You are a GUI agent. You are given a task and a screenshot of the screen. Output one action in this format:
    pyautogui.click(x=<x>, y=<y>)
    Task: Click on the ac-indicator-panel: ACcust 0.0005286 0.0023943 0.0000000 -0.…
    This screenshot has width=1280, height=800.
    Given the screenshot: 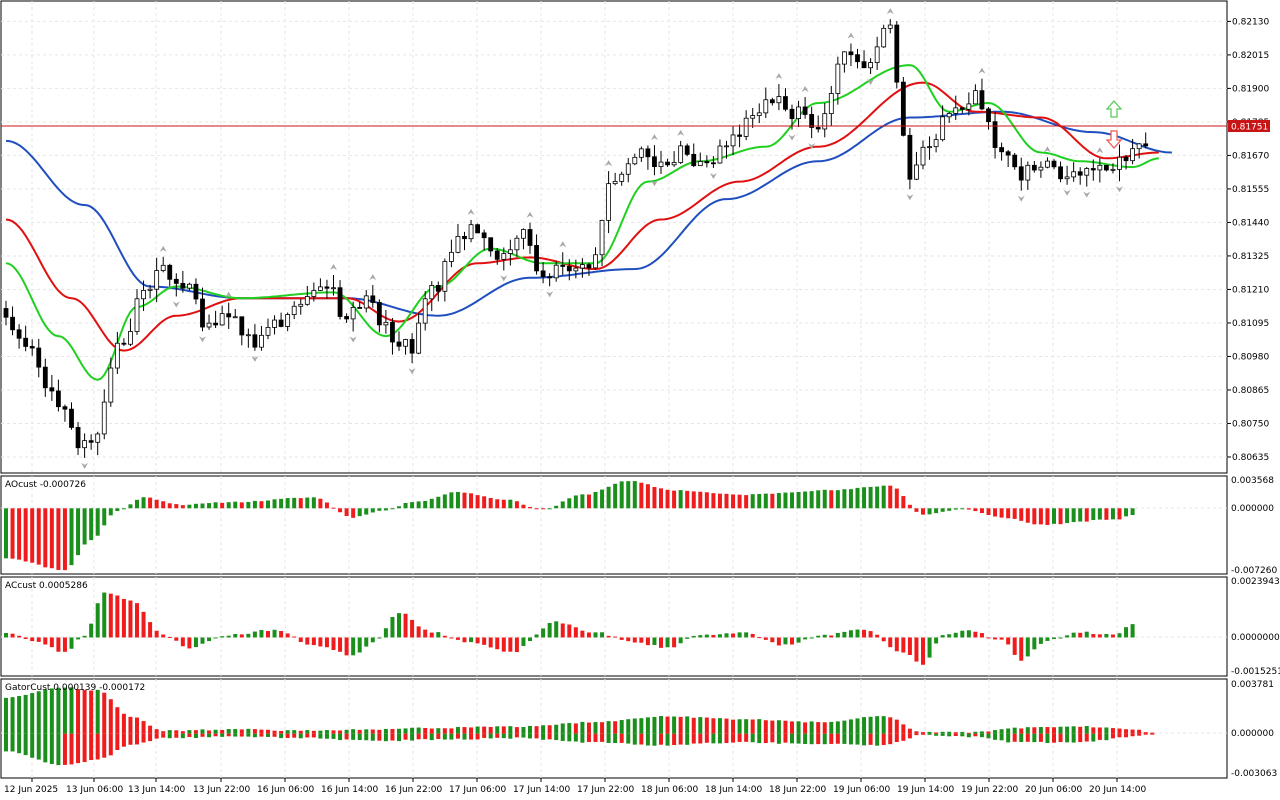 What is the action you would take?
    pyautogui.click(x=640, y=626)
    